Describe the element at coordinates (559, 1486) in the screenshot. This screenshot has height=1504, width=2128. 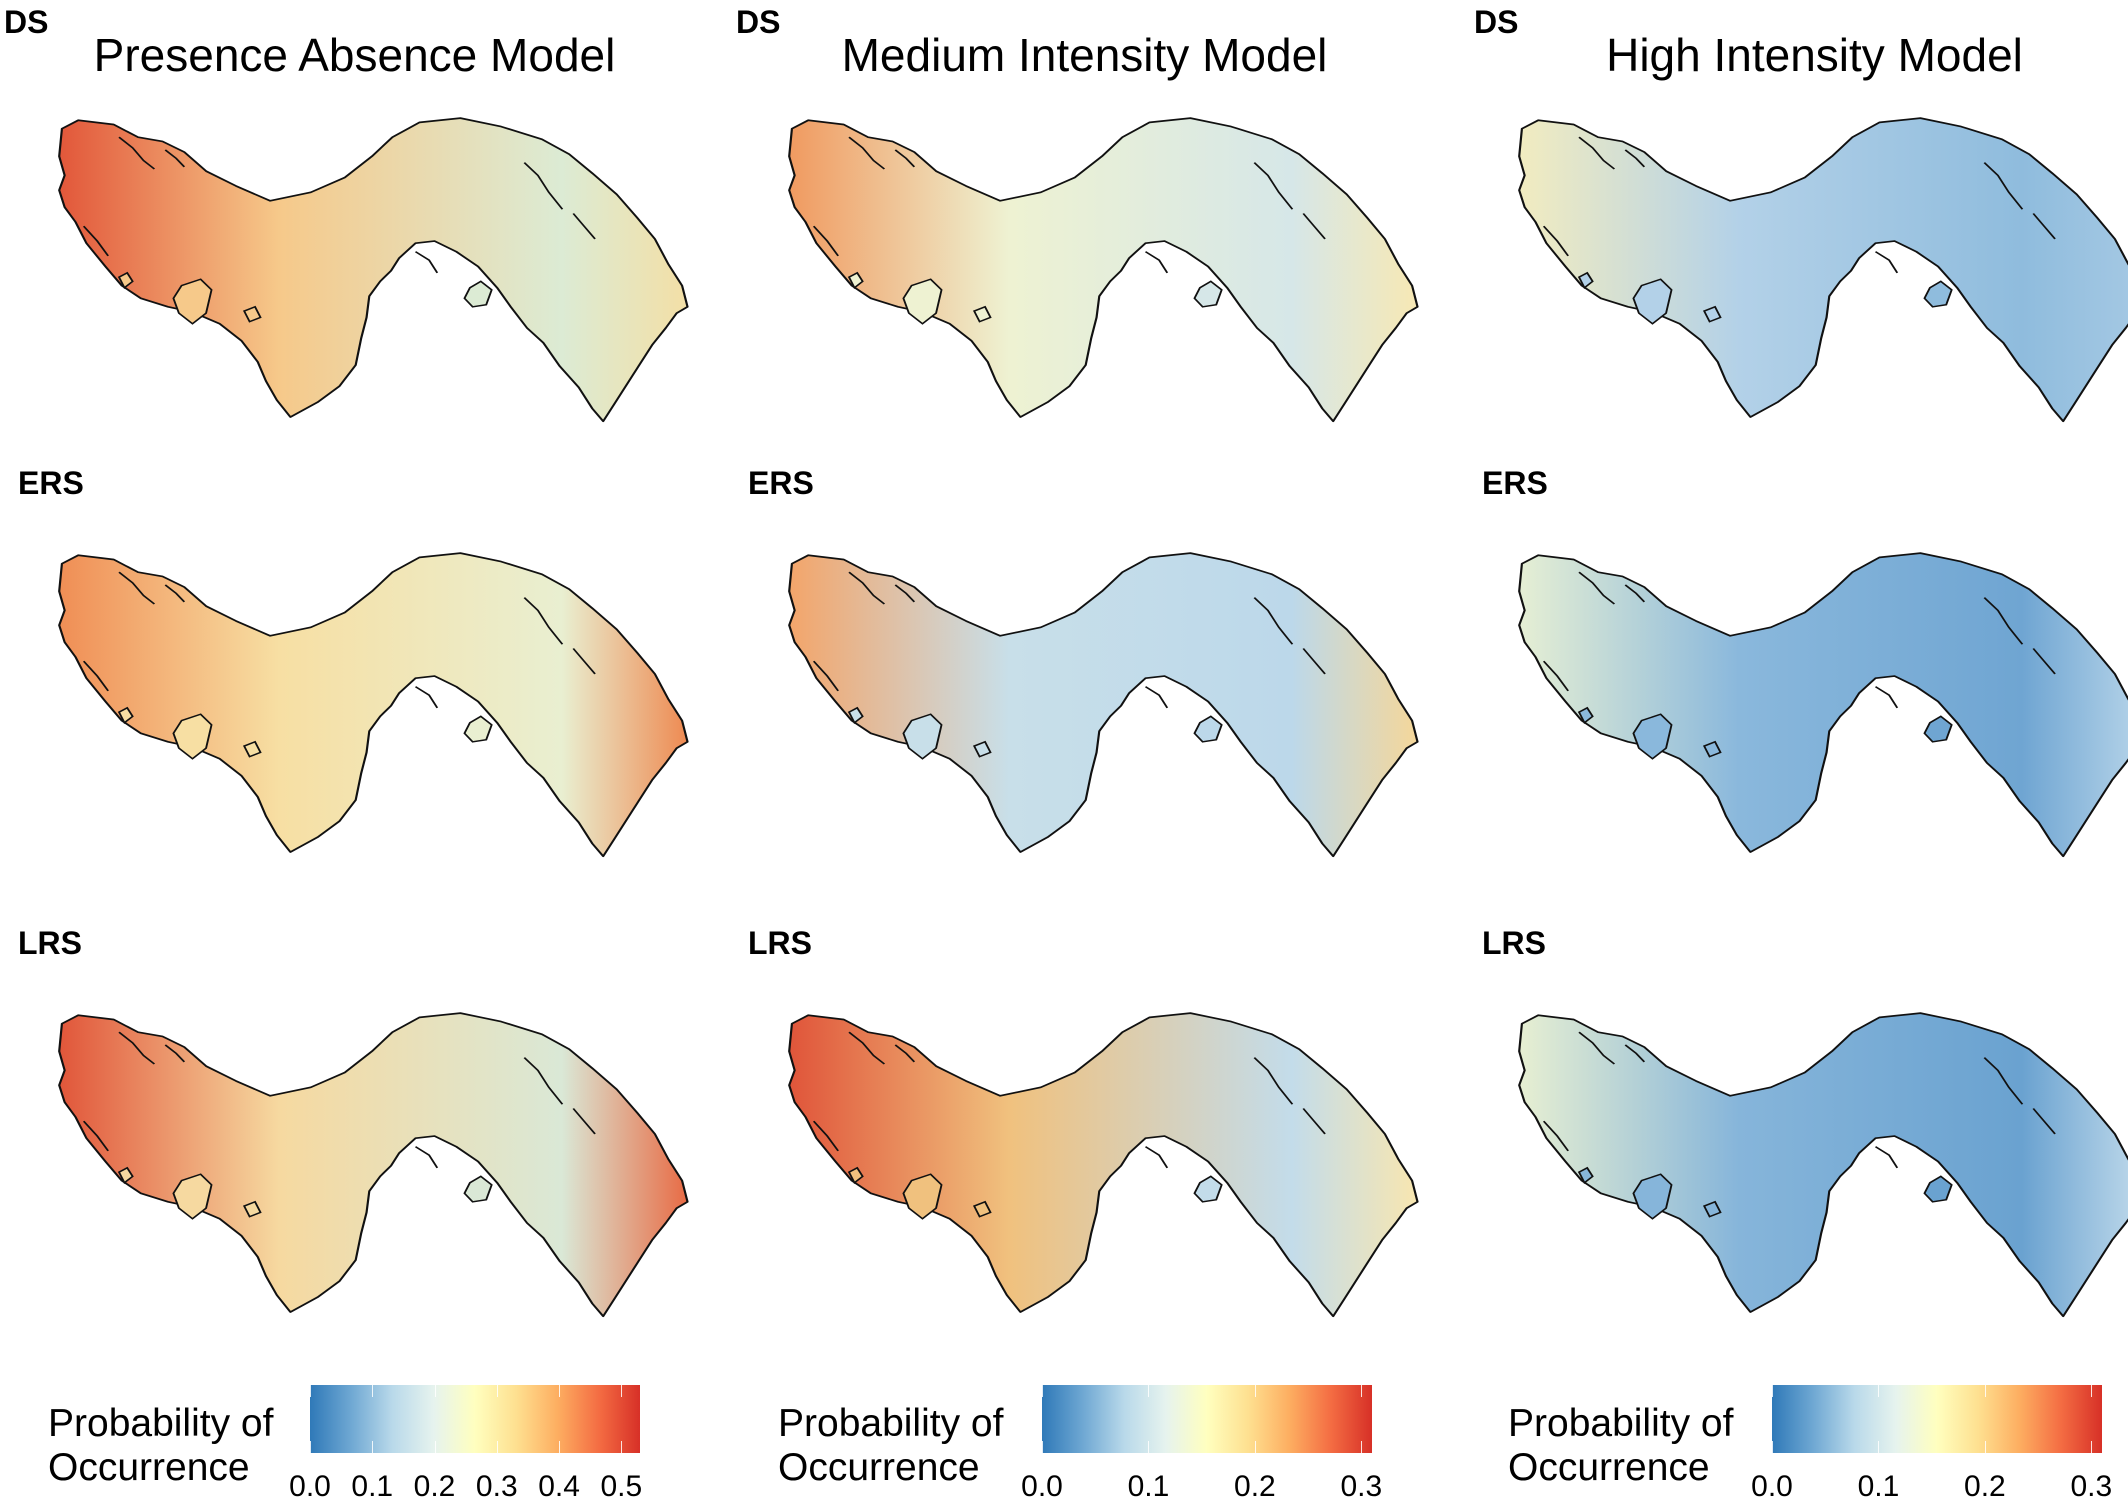
I see `legend-tick-label: 0.4` at that location.